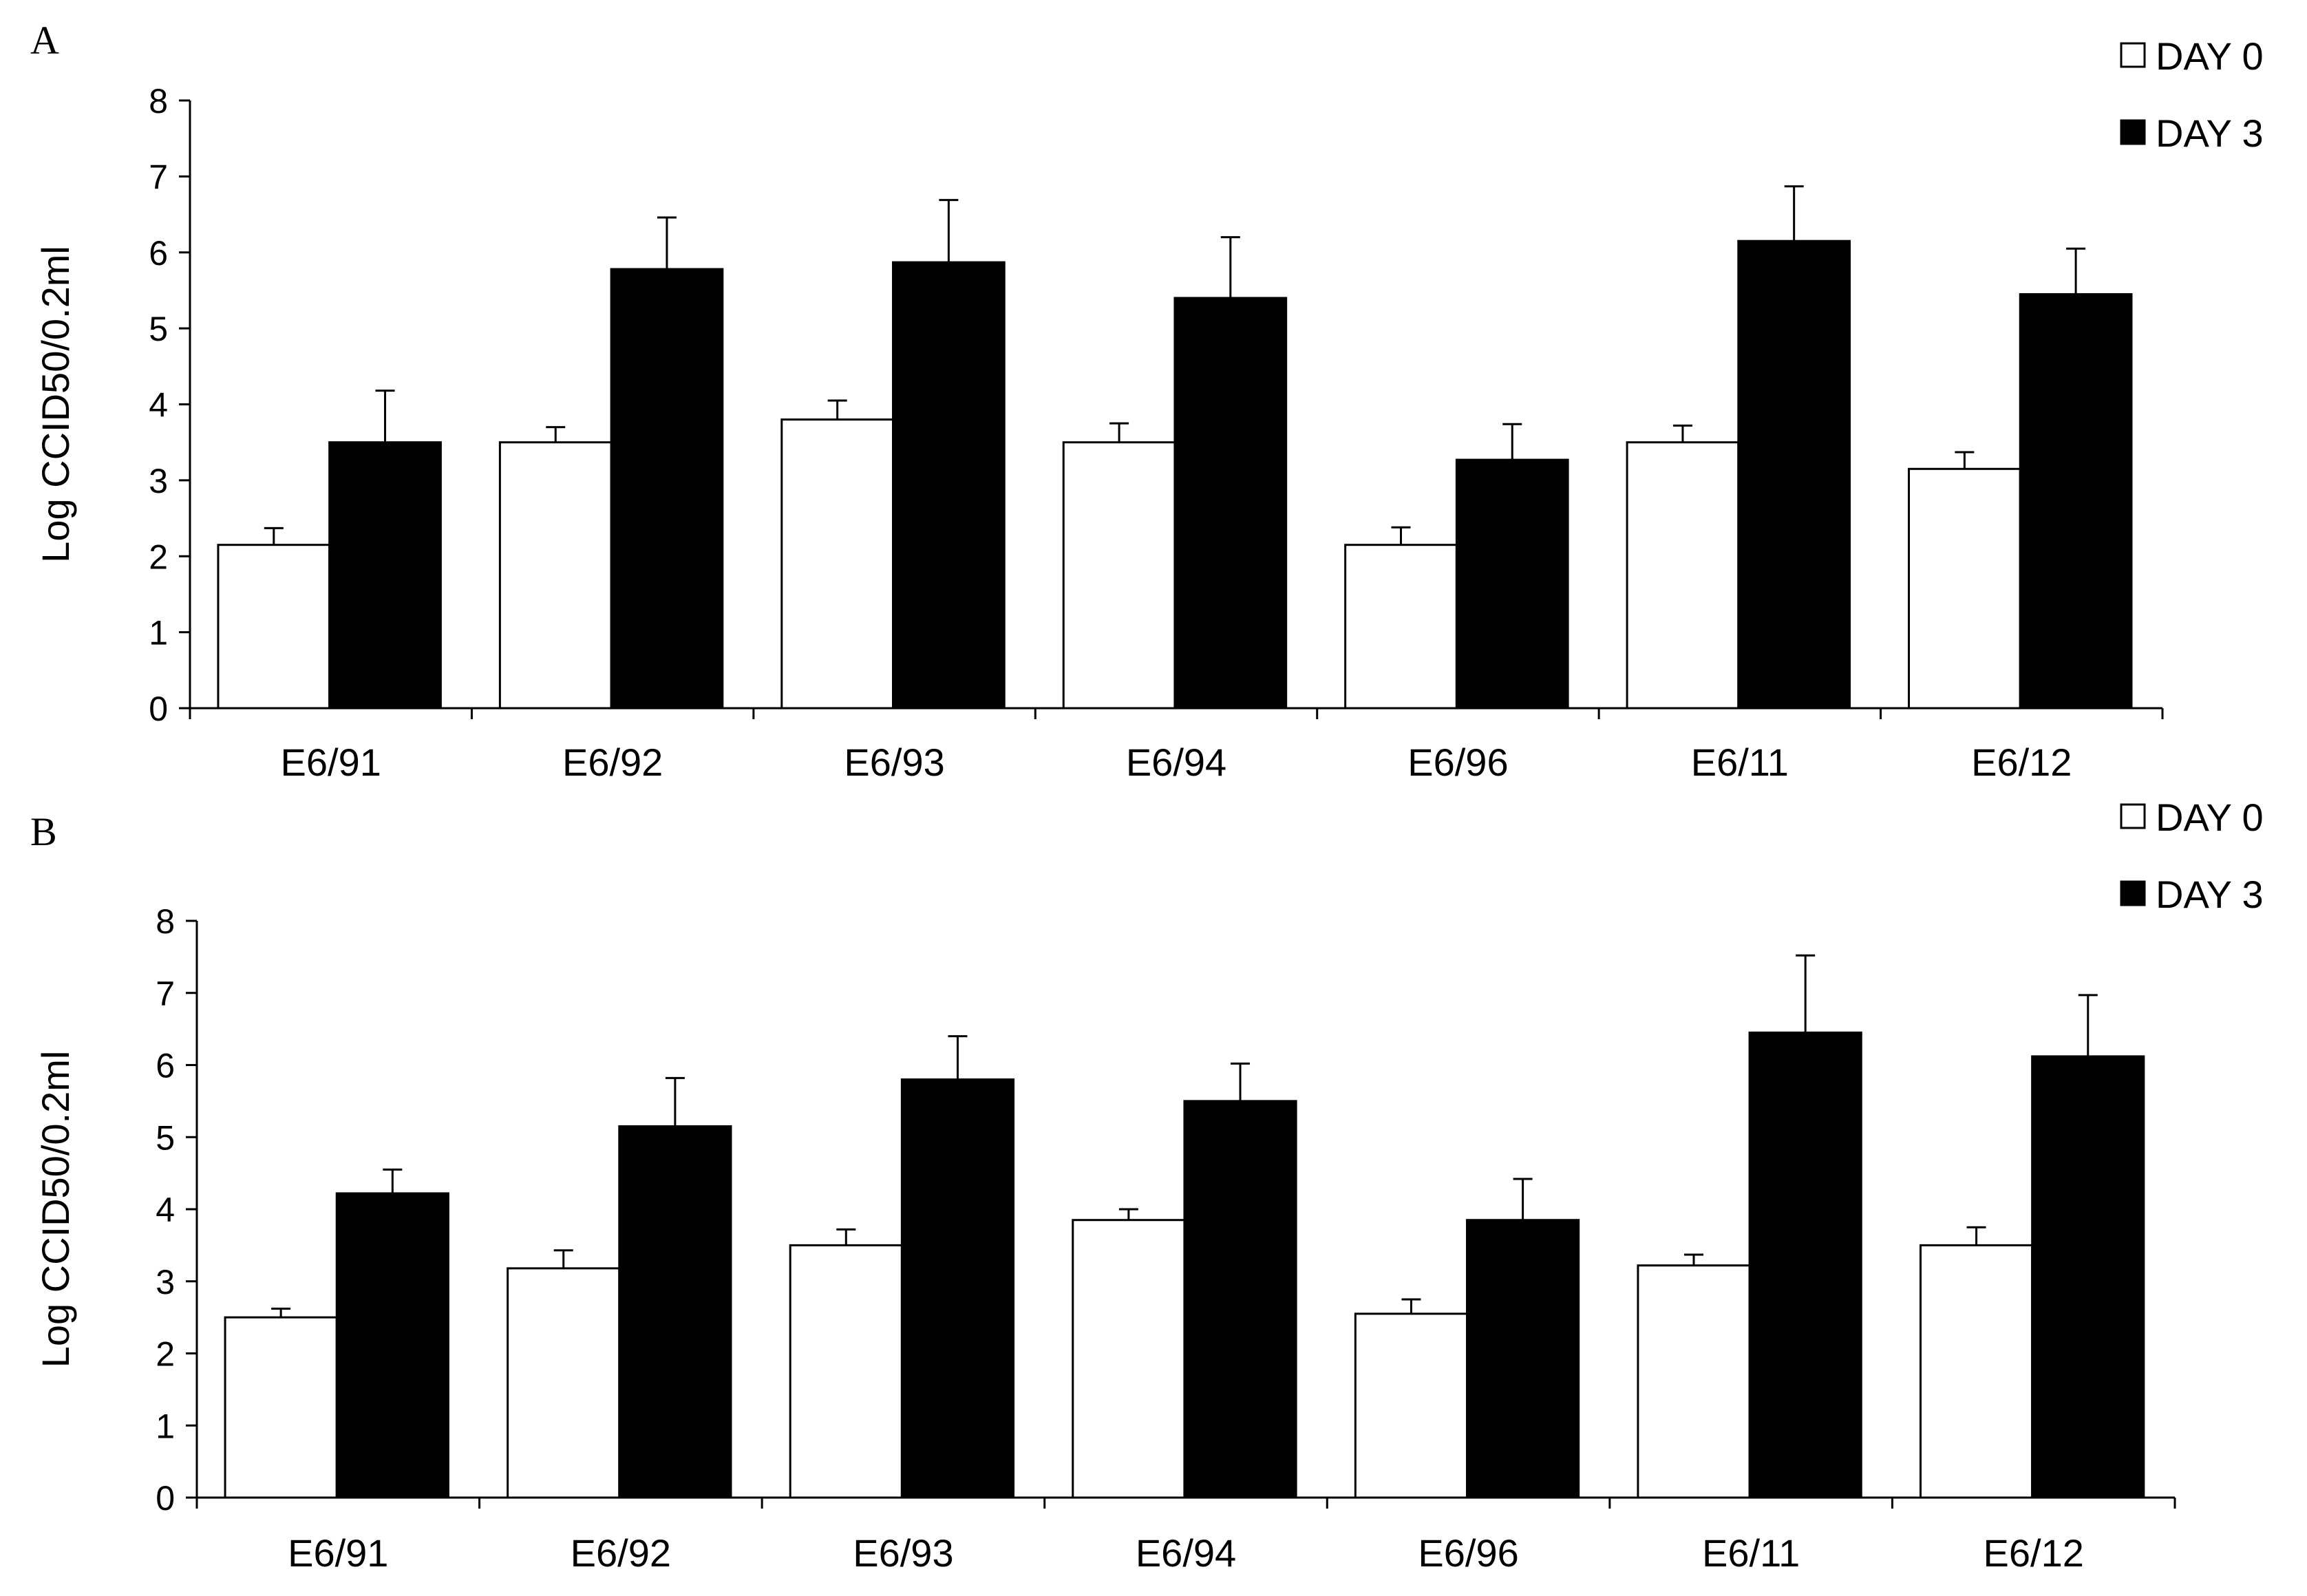  I want to click on panel-letter: B, so click(43, 831).